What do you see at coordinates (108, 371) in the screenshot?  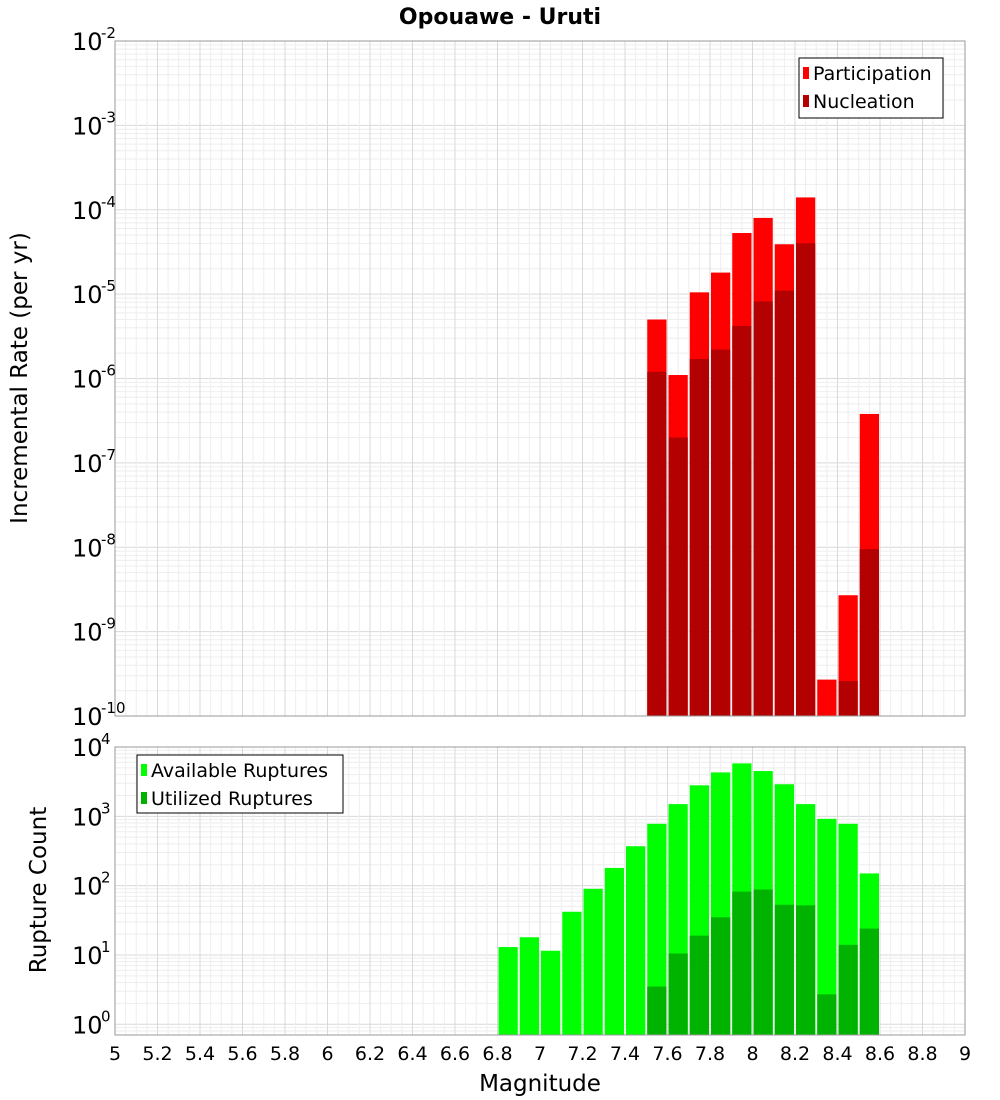 I see `y-tick-exponent: -6` at bounding box center [108, 371].